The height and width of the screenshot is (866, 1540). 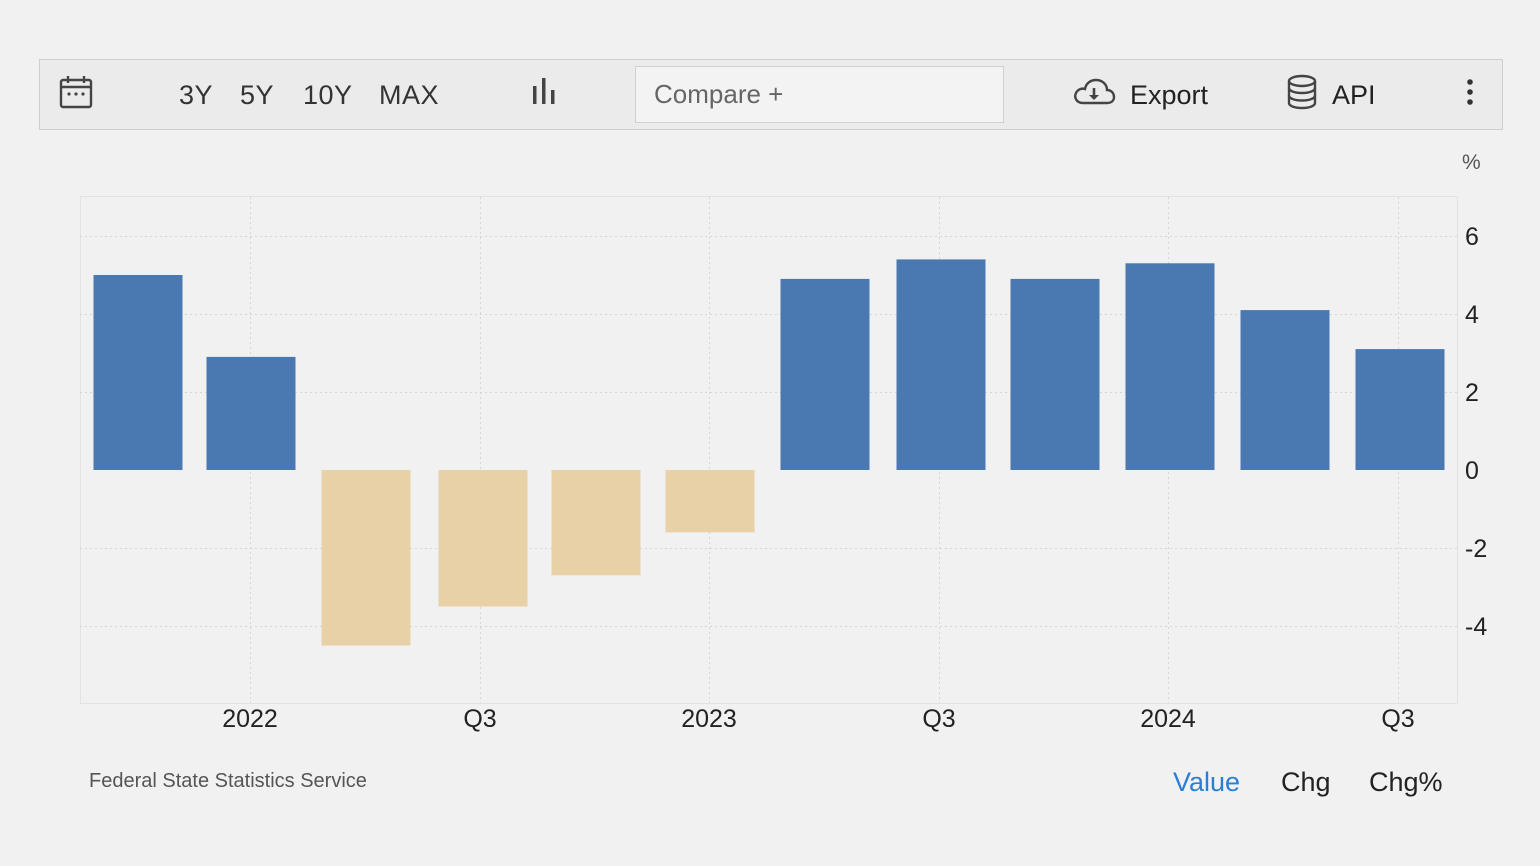 What do you see at coordinates (196, 95) in the screenshot?
I see `range-3y-button: 3Y` at bounding box center [196, 95].